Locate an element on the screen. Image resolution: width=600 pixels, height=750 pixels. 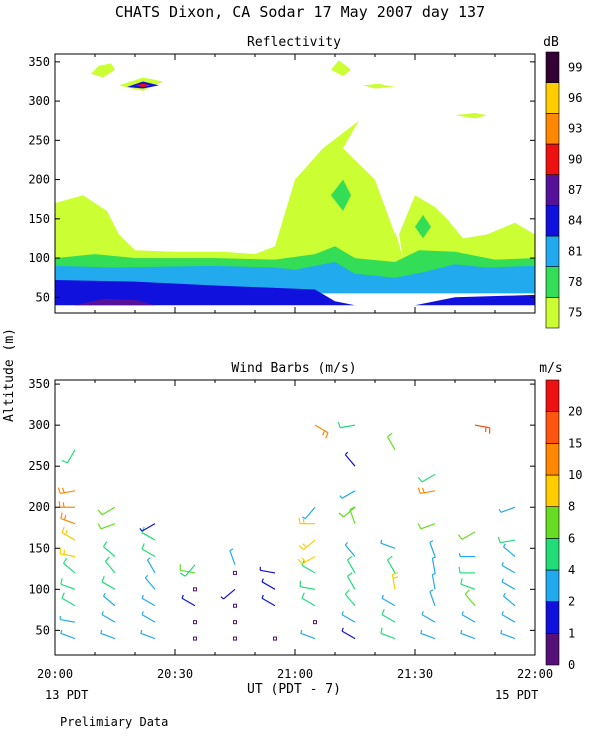
colorbar-tick-label: 78 is located at coordinates (575, 282).